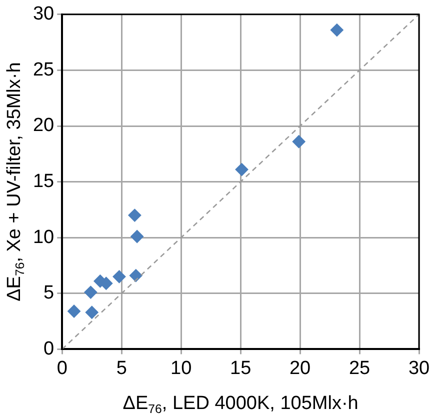 This screenshot has height=417, width=437. What do you see at coordinates (43, 14) in the screenshot?
I see `y-tick-label: 30` at bounding box center [43, 14].